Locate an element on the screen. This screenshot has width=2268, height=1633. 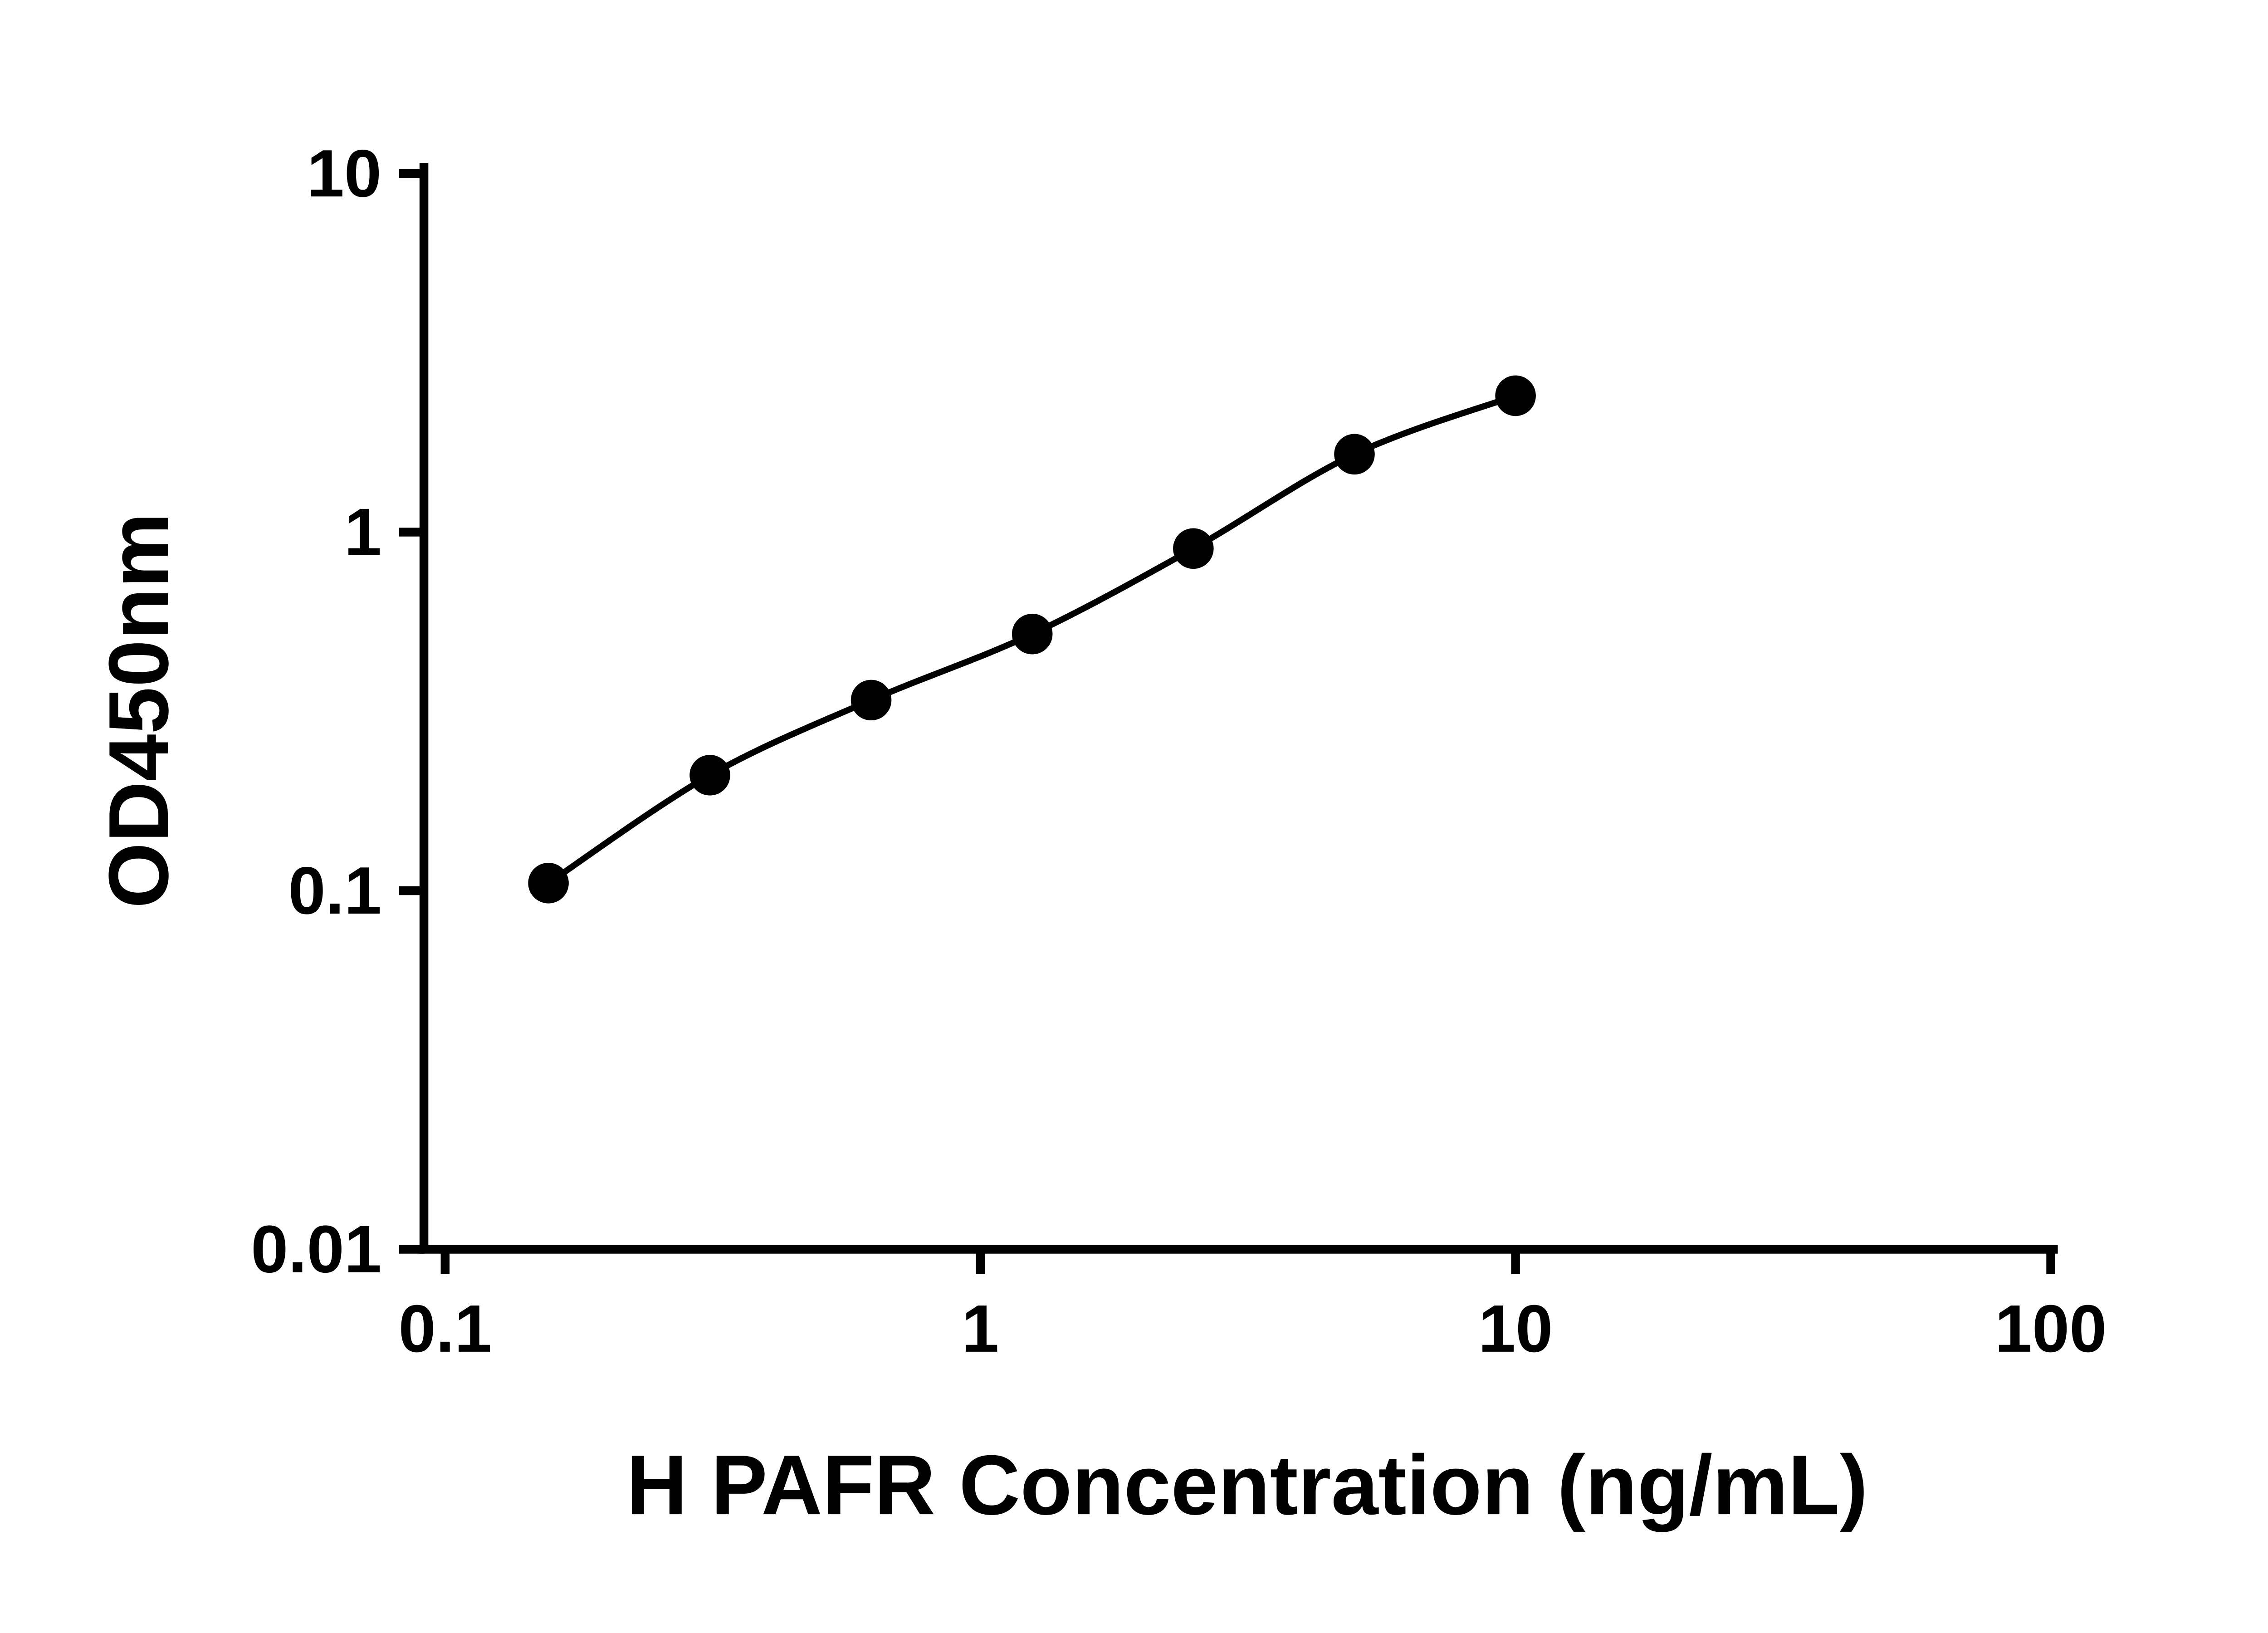
x-tick-label: 1 is located at coordinates (981, 1328).